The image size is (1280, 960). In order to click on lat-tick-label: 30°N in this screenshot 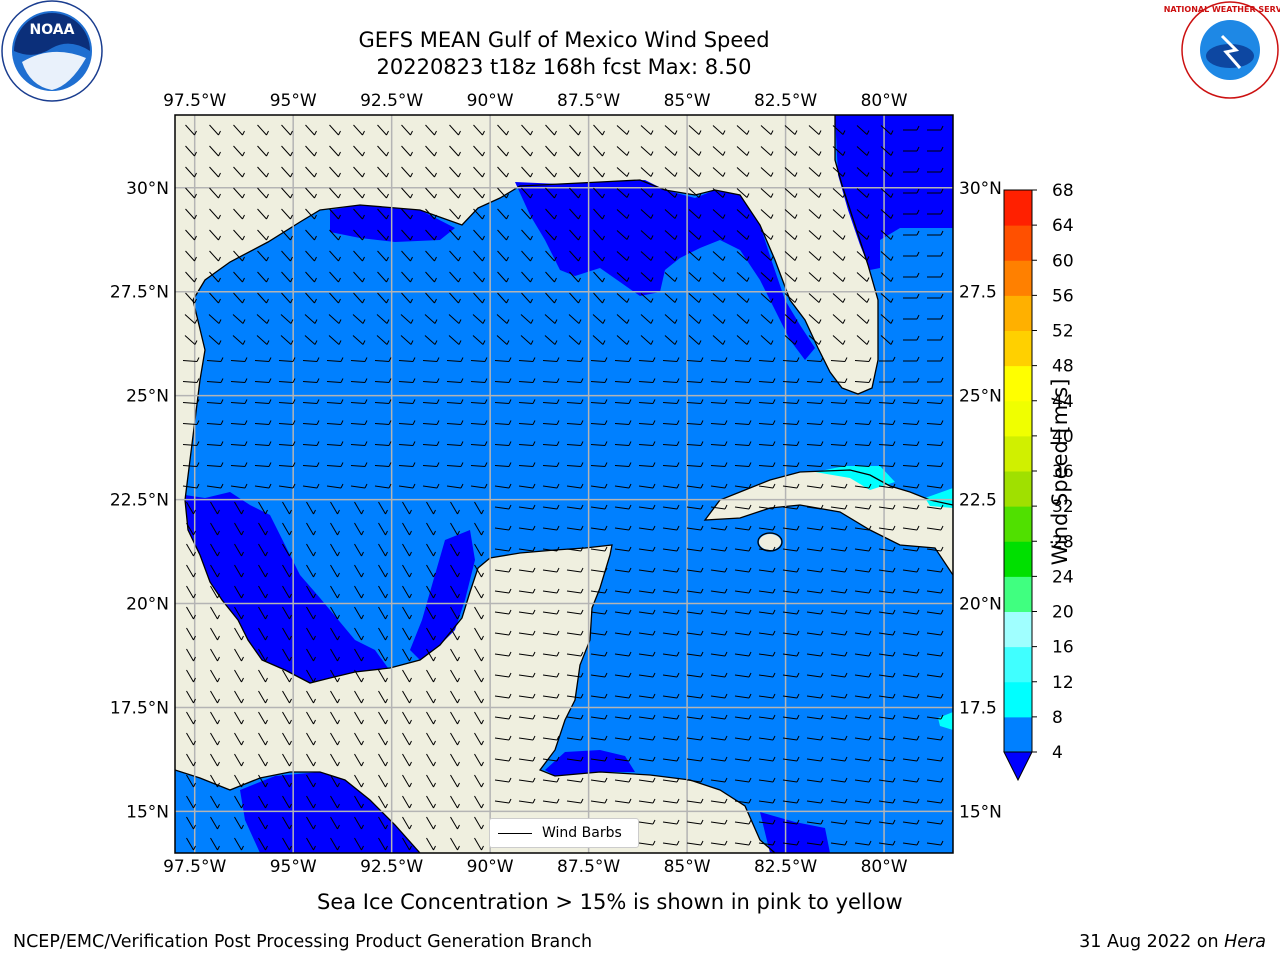, I will do `click(980, 189)`.